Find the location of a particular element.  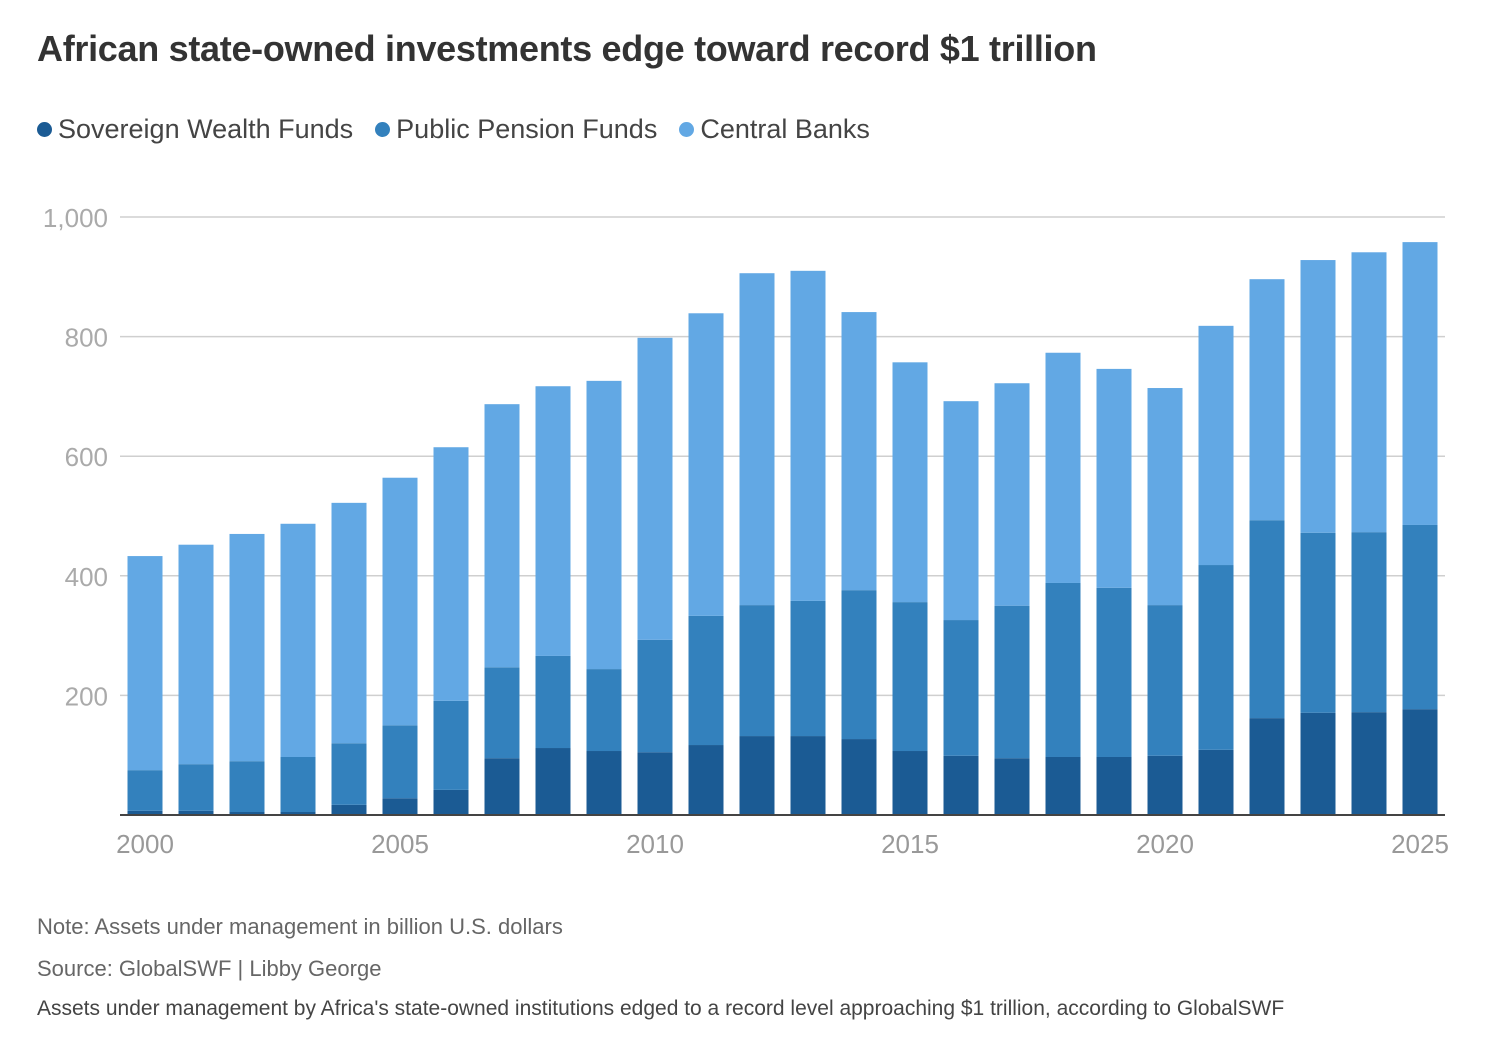

bar-swf-2011 is located at coordinates (706, 780).